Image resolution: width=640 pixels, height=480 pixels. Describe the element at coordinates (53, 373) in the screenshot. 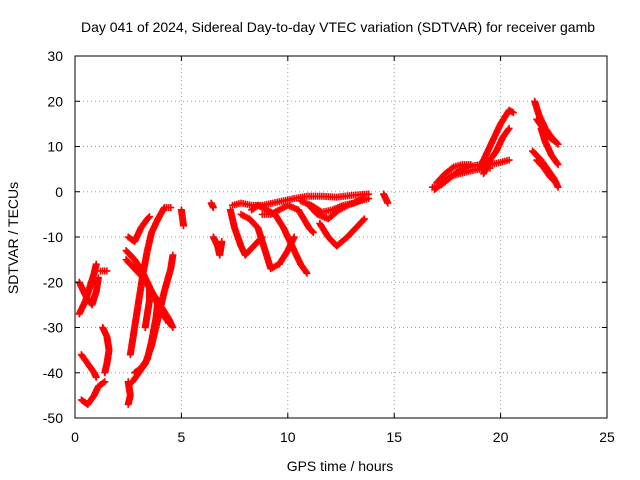

I see `y-tick-label: -40` at that location.